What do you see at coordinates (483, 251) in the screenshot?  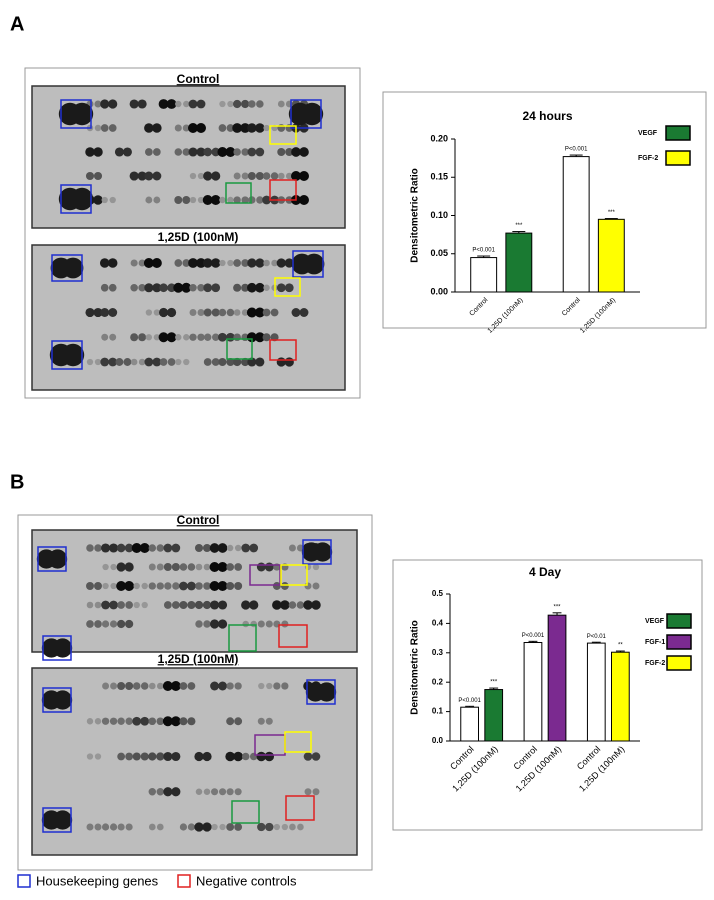 I see `annotation: P<0.001` at bounding box center [483, 251].